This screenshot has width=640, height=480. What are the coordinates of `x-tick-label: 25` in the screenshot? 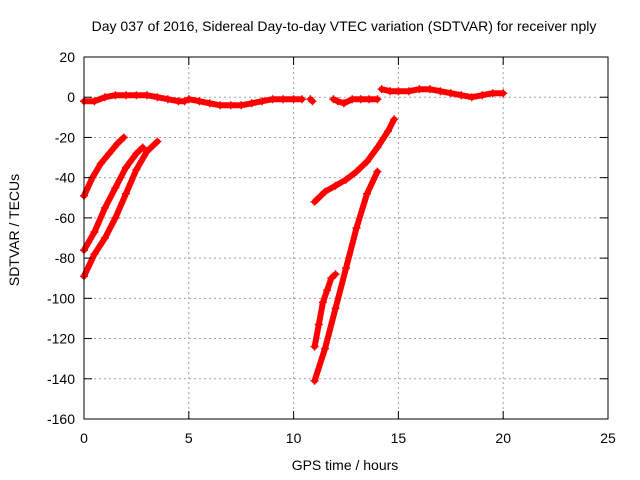 It's located at (608, 438).